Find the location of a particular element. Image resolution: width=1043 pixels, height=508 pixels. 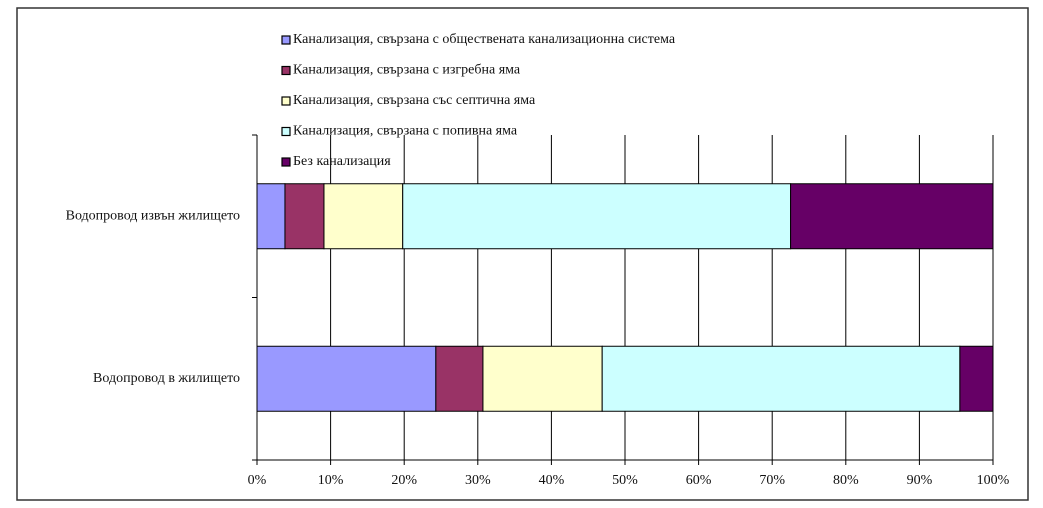

x-tick-label: 10% is located at coordinates (331, 480).